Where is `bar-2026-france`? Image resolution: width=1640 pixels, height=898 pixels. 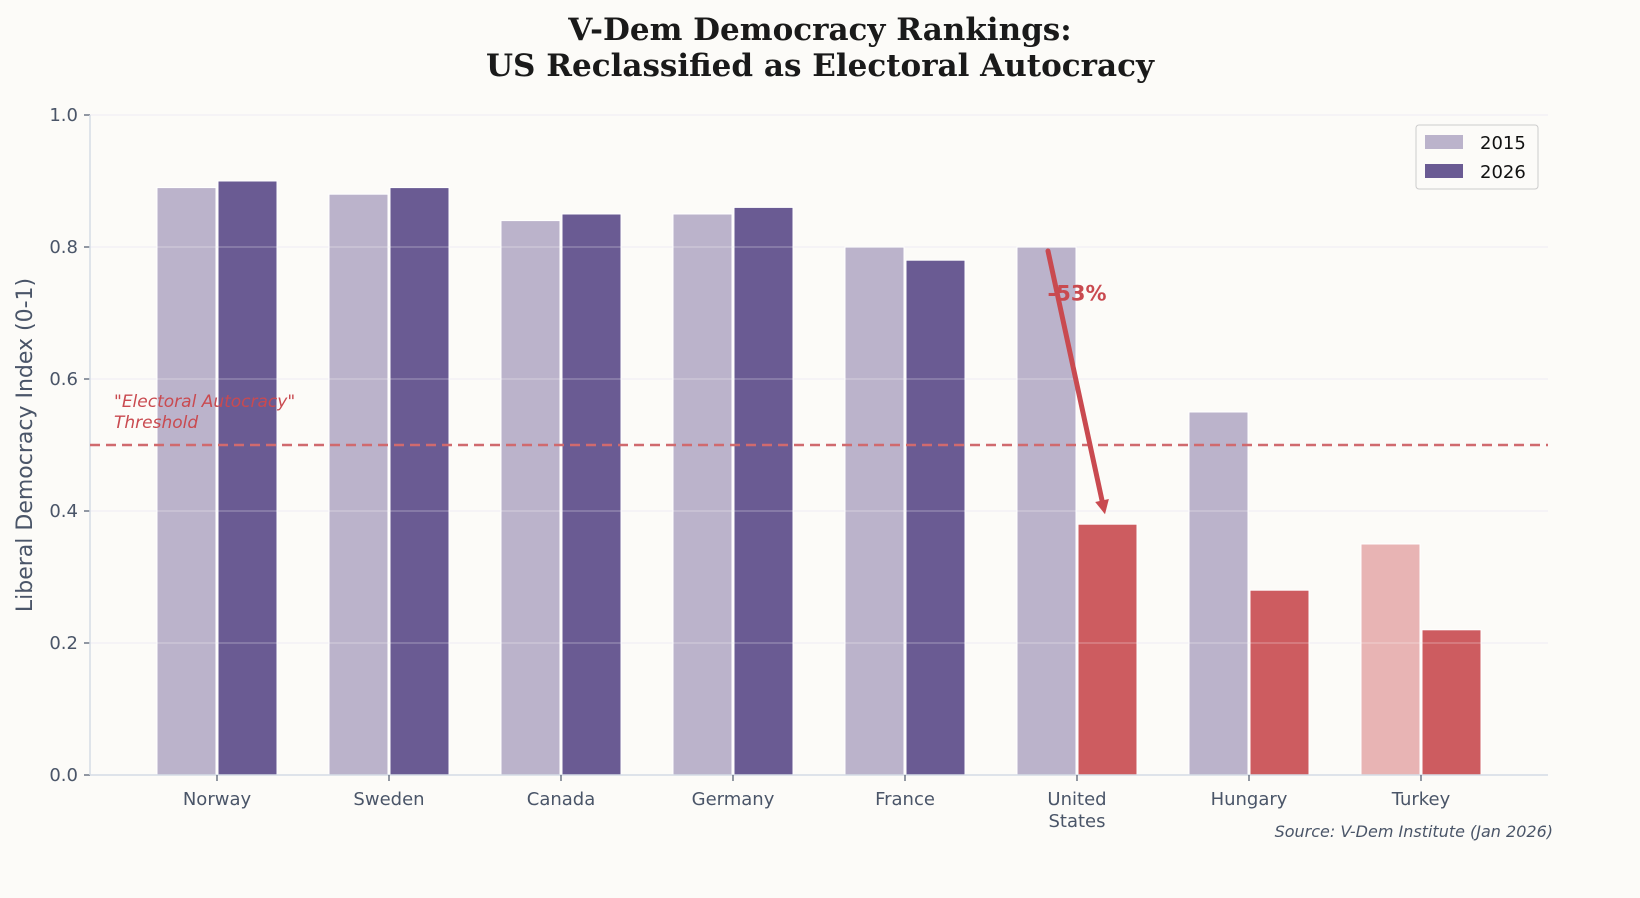
bar-2026-france is located at coordinates (935, 517).